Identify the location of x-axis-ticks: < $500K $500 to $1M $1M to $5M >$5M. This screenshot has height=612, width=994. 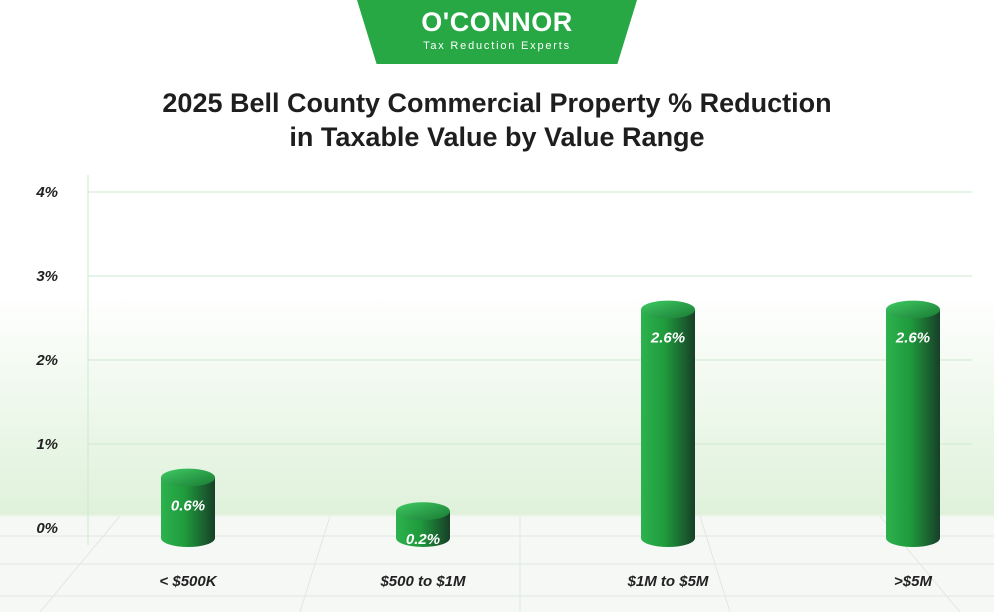
(545, 581).